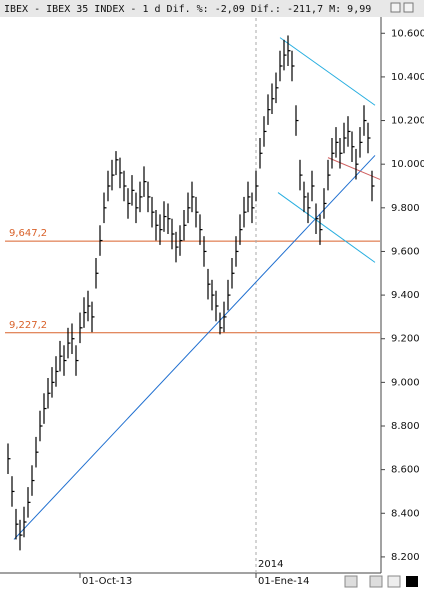  What do you see at coordinates (405, 426) in the screenshot?
I see `y-tick-label: 8.800` at bounding box center [405, 426].